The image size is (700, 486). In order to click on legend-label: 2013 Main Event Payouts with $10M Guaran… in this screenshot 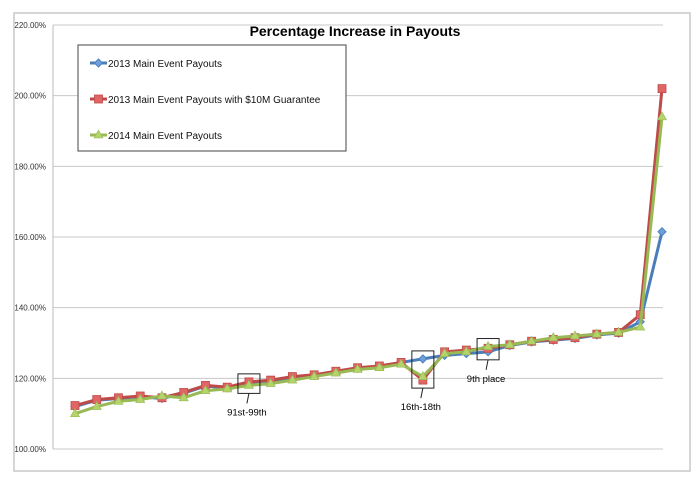, I will do `click(214, 100)`.